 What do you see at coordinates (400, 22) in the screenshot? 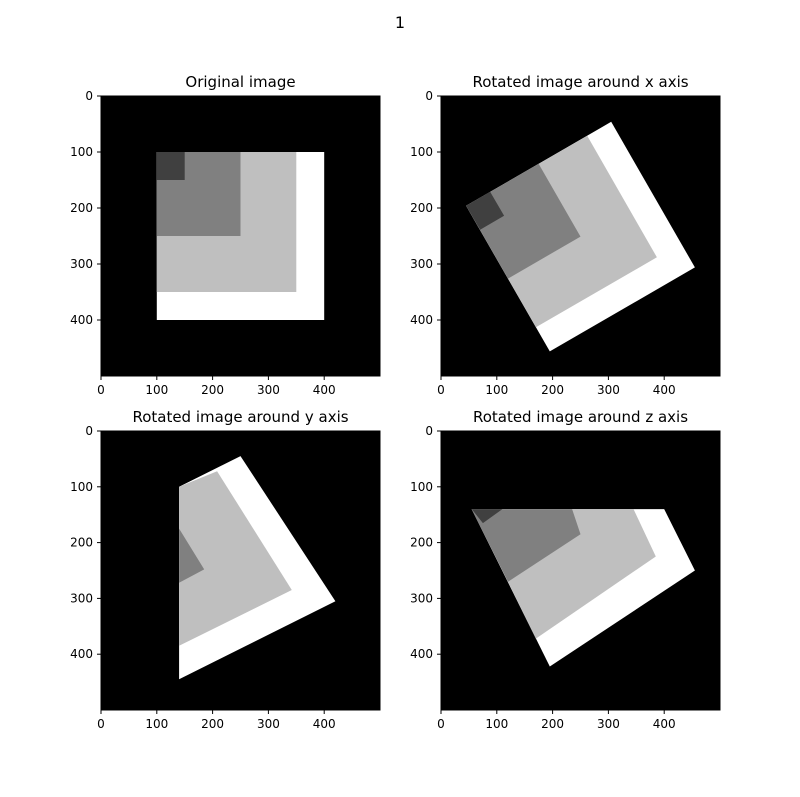
I see `figure-suptitle: 1` at bounding box center [400, 22].